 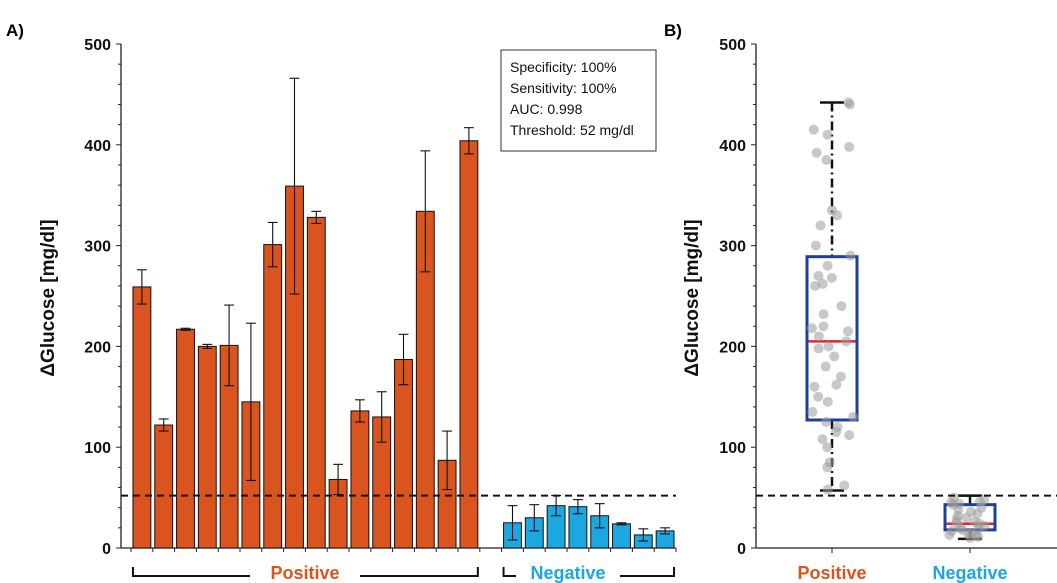 I want to click on panel-a-y-tick-label: 300, so click(x=97, y=247).